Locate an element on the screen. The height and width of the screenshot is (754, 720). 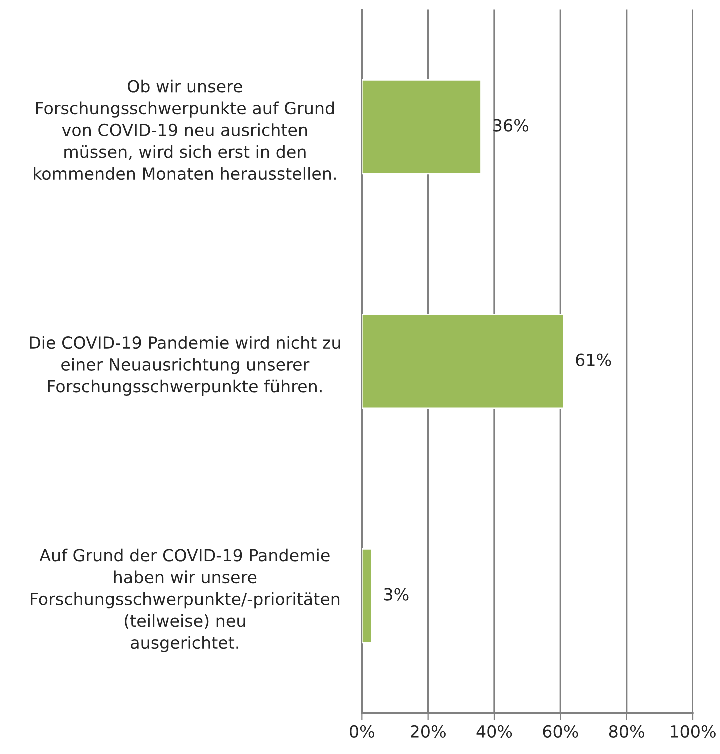
x-tick-label: 40% is located at coordinates (494, 731).